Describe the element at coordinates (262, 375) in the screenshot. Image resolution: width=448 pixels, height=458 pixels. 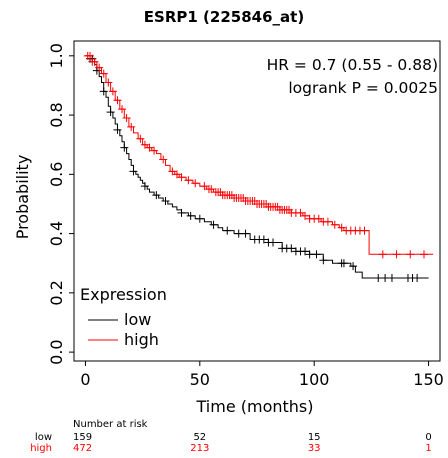
I see `x-axis-ticks: 0 50 100 150` at that location.